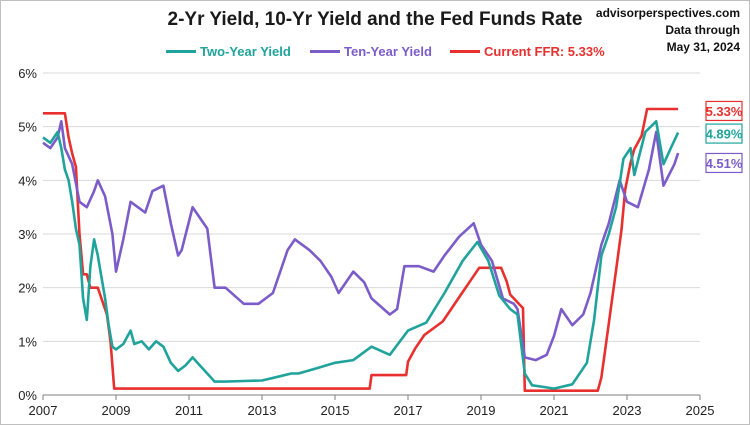  Describe the element at coordinates (43, 410) in the screenshot. I see `x-tick-label: 2007` at that location.